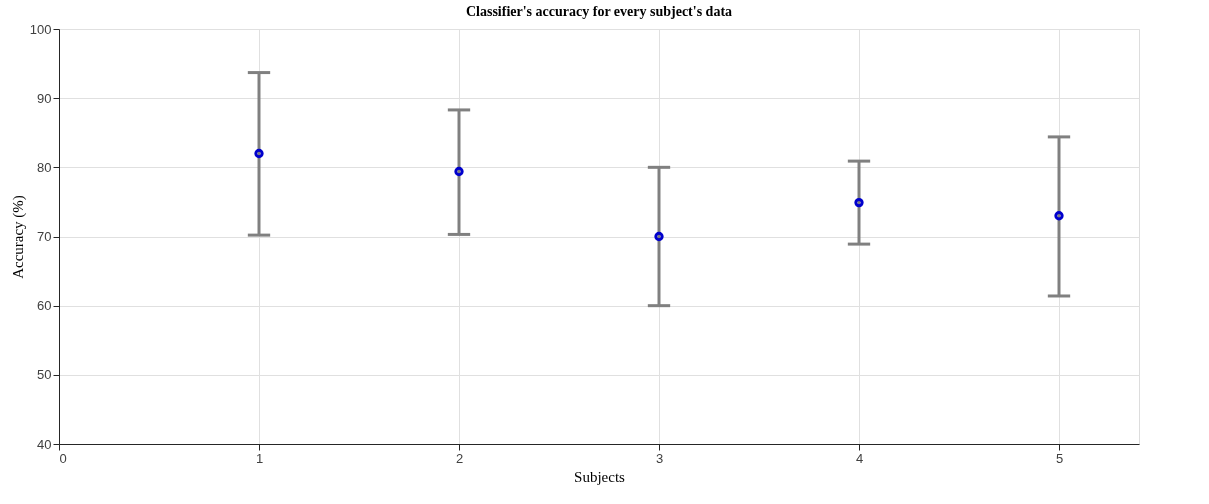  What do you see at coordinates (1059, 458) in the screenshot?
I see `x-tick-label: 5` at bounding box center [1059, 458].